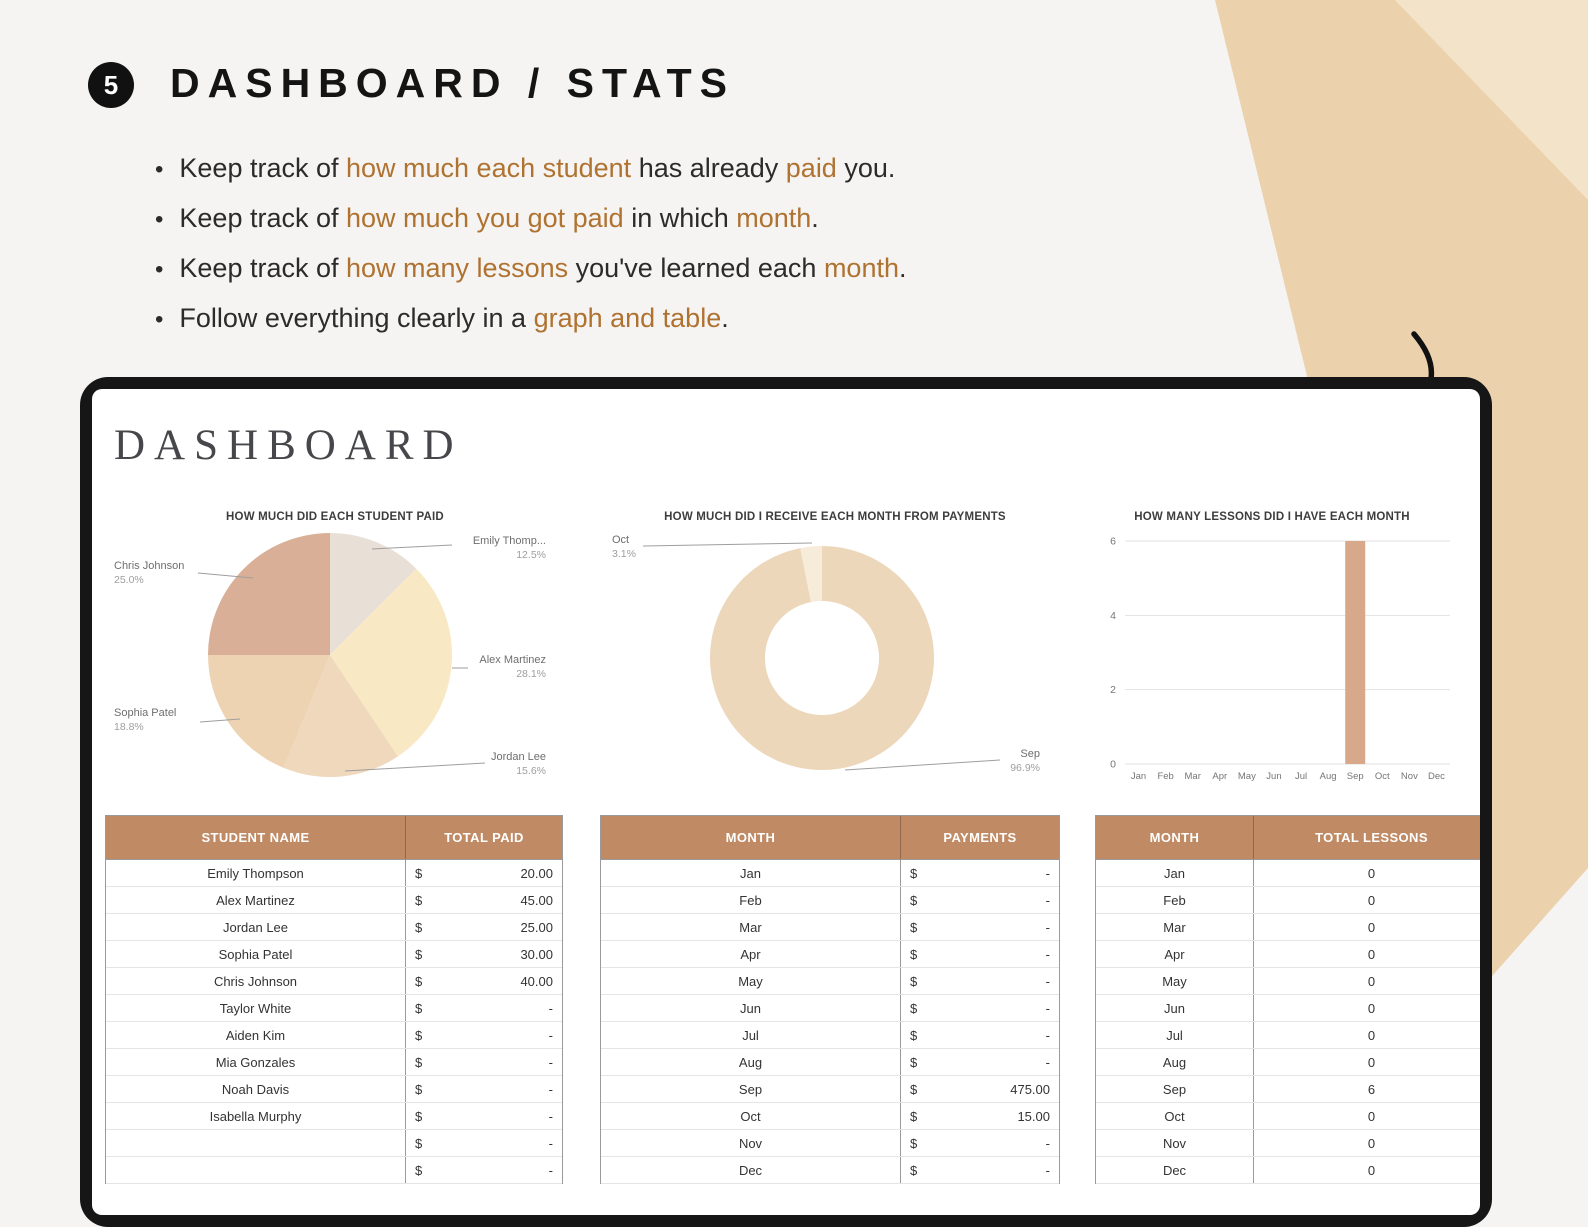  Describe the element at coordinates (1328, 776) in the screenshot. I see `svg-text: Aug` at that location.